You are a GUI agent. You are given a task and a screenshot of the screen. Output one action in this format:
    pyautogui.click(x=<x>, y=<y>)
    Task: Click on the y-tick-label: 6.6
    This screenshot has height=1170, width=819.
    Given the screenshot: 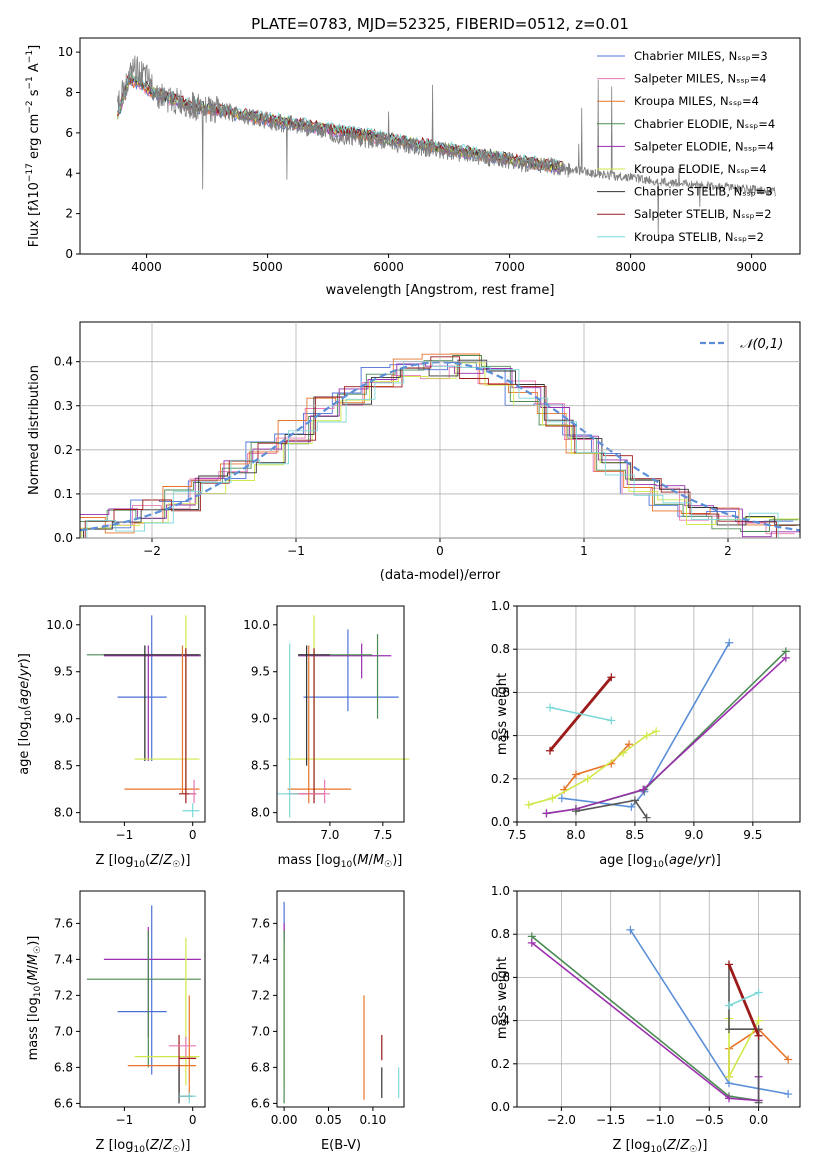 What is the action you would take?
    pyautogui.click(x=260, y=1103)
    